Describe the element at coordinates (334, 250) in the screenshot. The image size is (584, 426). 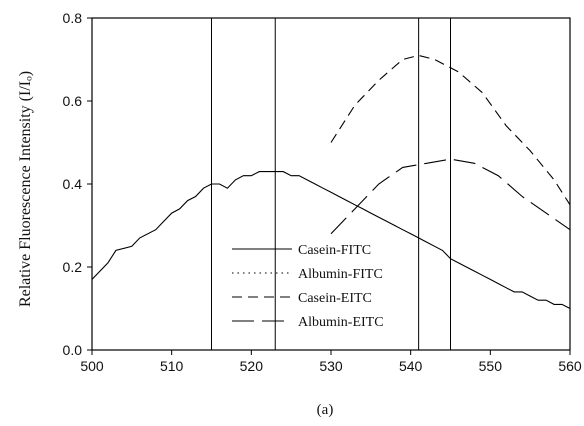
I see `legend-label-casein-fitc: Casein-FITC` at that location.